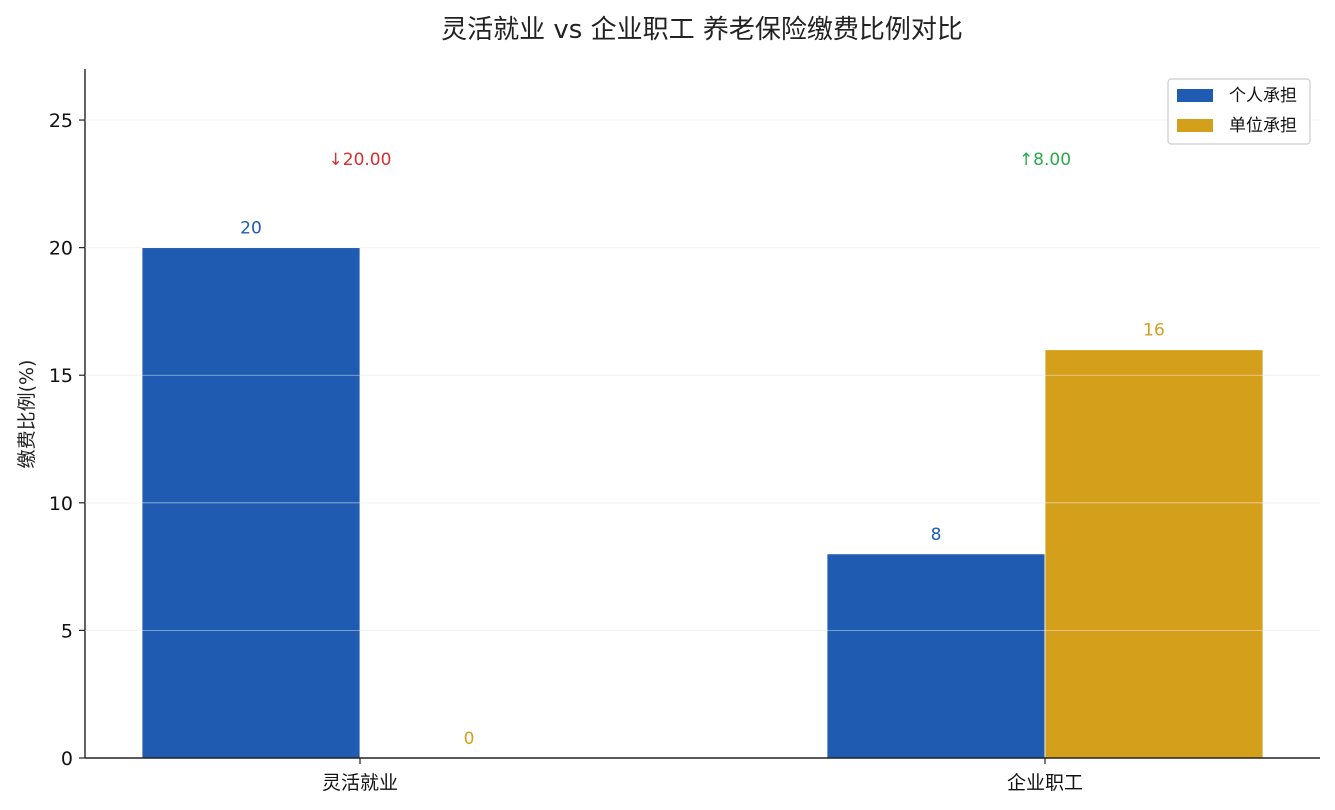 This screenshot has height=810, width=1335. I want to click on y-tick-label: 10, so click(61, 504).